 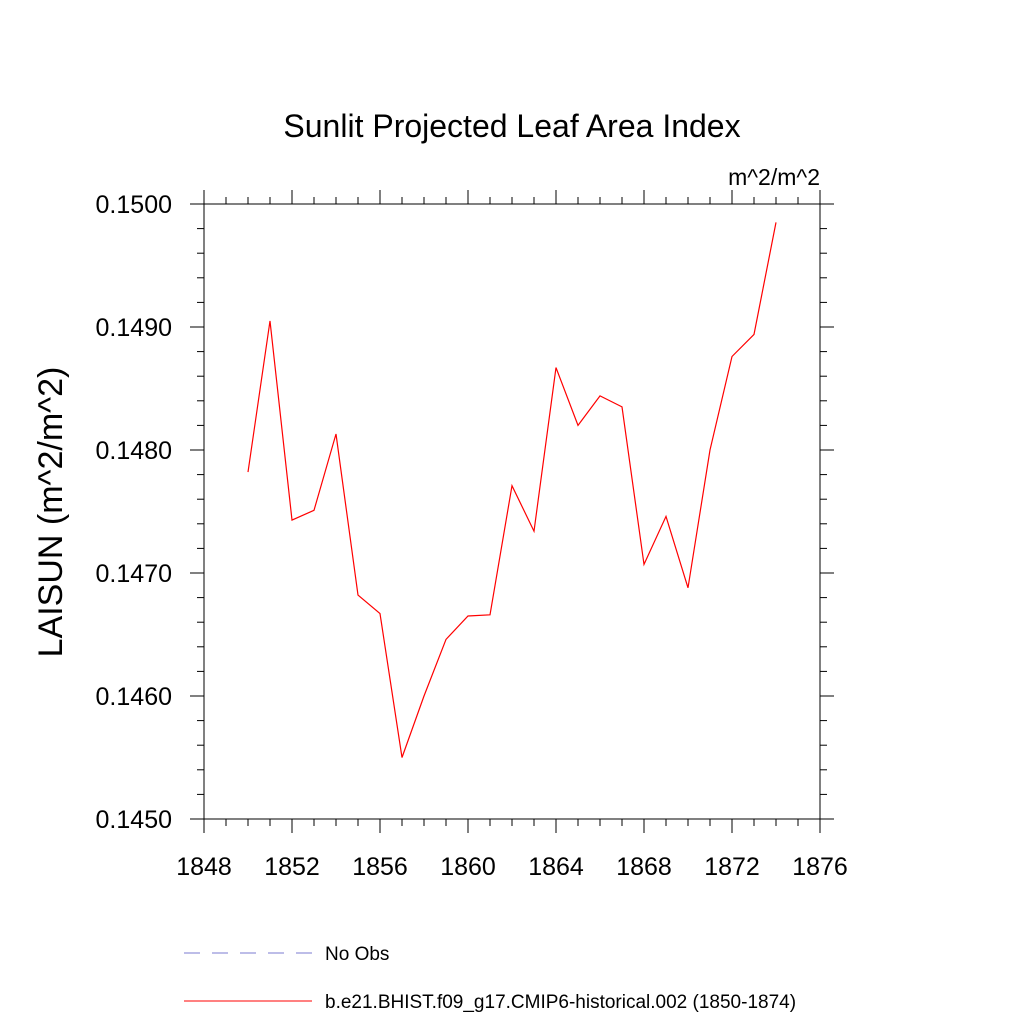 What do you see at coordinates (134, 205) in the screenshot?
I see `y-tick-label: 0.1500` at bounding box center [134, 205].